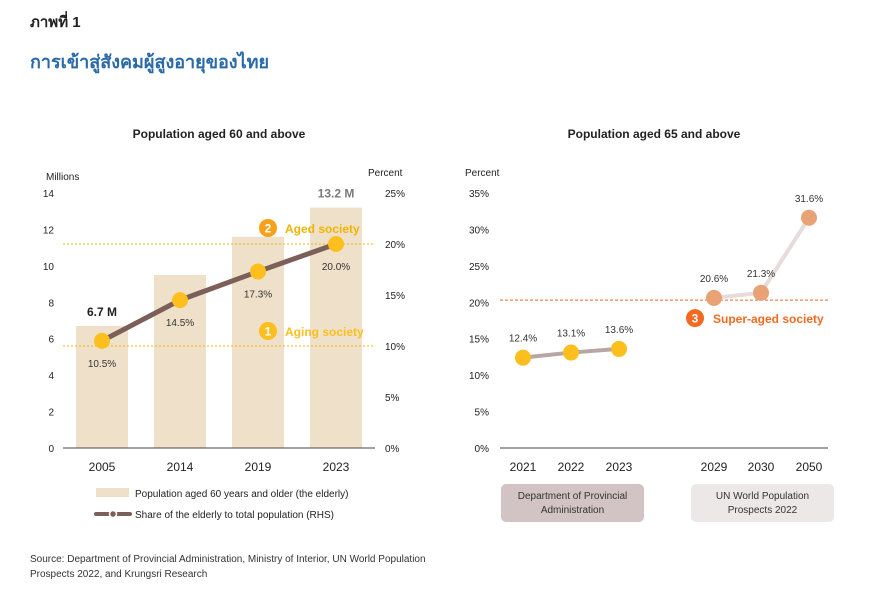 This screenshot has height=593, width=870. Describe the element at coordinates (180, 467) in the screenshot. I see `left-x-tick-label: 2014` at that location.